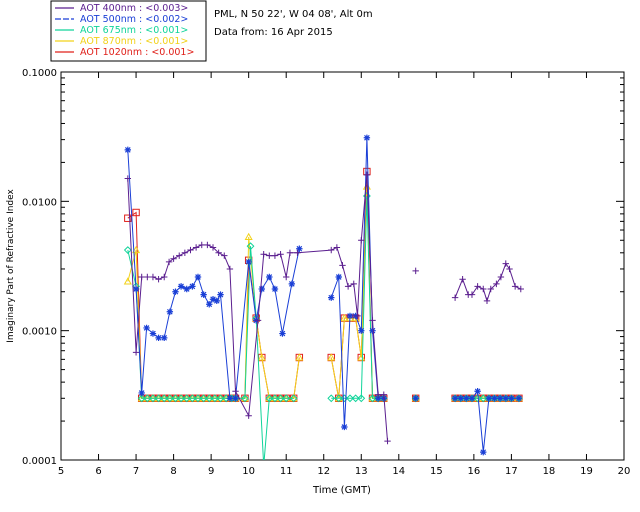 This screenshot has width=640, height=512. Describe the element at coordinates (341, 490) in the screenshot. I see `x-axis-label: Time (GMT)` at that location.